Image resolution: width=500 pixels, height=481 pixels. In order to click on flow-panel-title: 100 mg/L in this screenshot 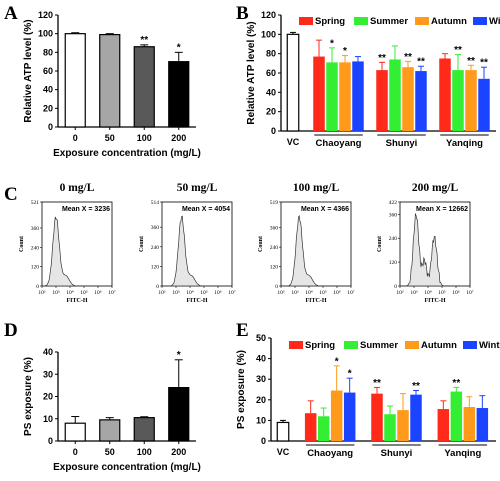, I will do `click(316, 188)`.